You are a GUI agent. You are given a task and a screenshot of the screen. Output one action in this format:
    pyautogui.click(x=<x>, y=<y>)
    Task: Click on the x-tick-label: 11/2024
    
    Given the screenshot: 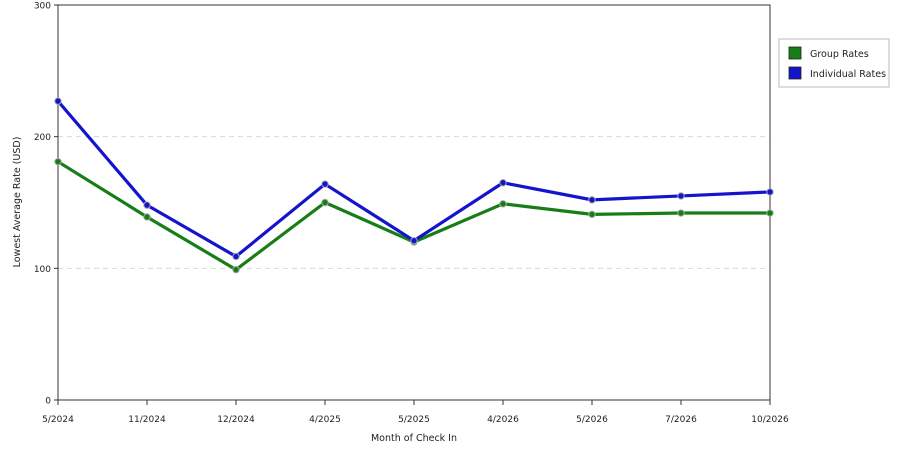 What is the action you would take?
    pyautogui.click(x=147, y=420)
    